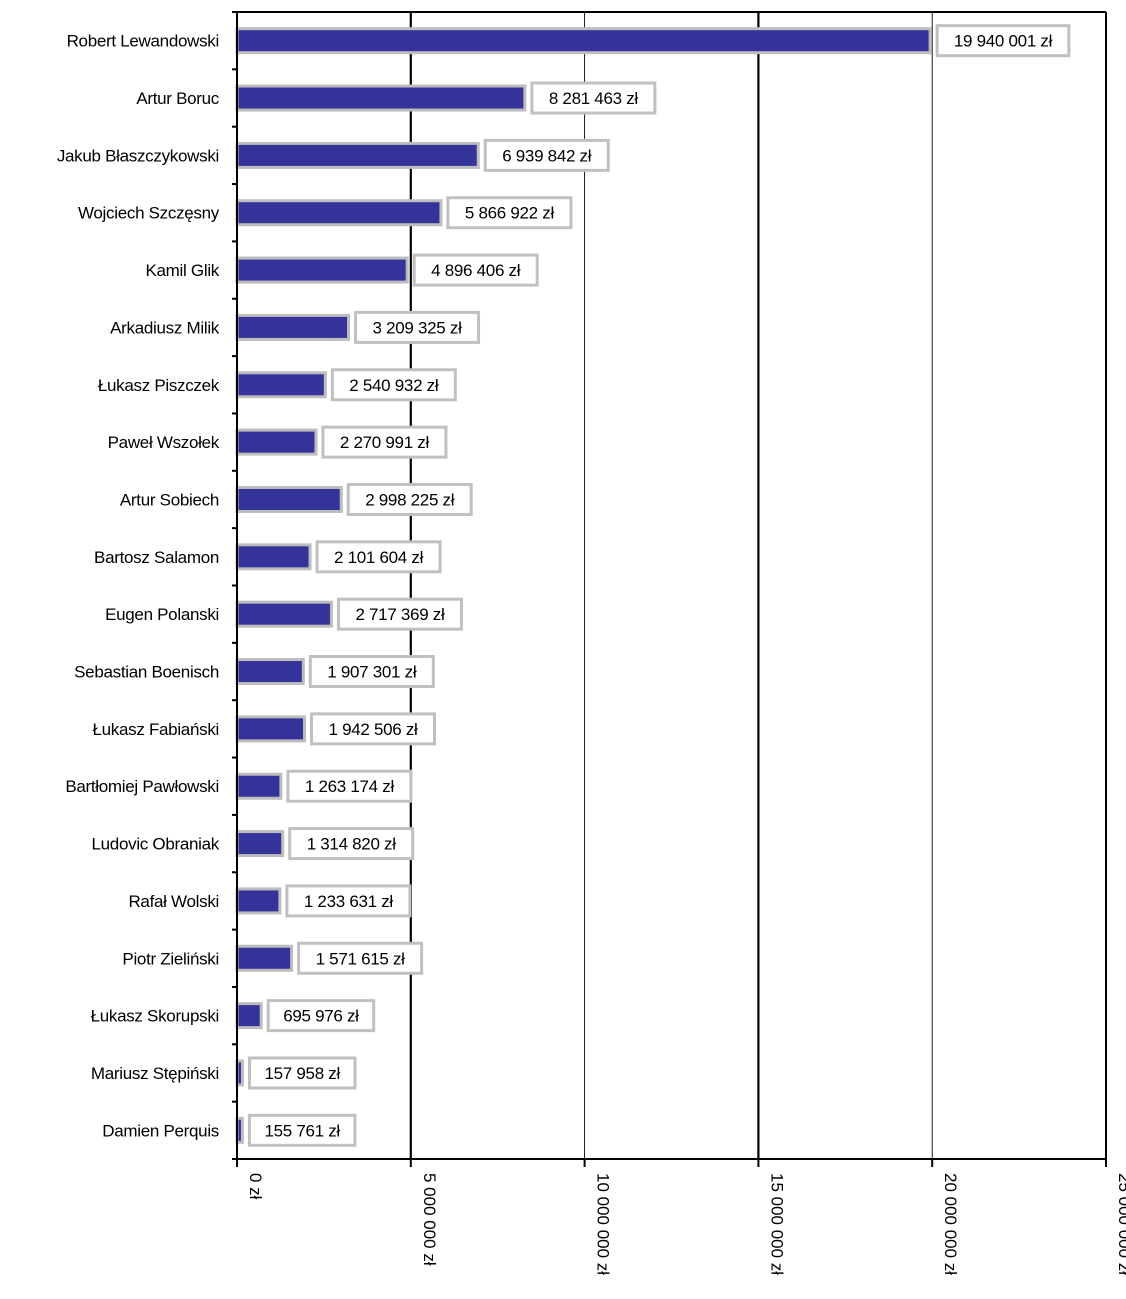  What do you see at coordinates (146, 672) in the screenshot?
I see `category-label: Sebastian Boenisch` at bounding box center [146, 672].